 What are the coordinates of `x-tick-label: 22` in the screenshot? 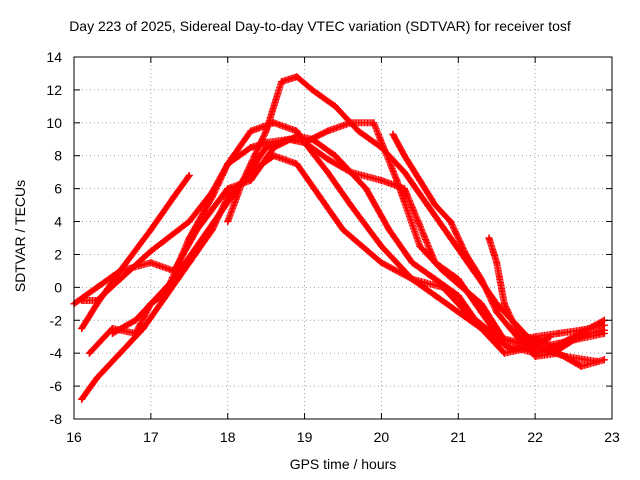 It's located at (535, 437).